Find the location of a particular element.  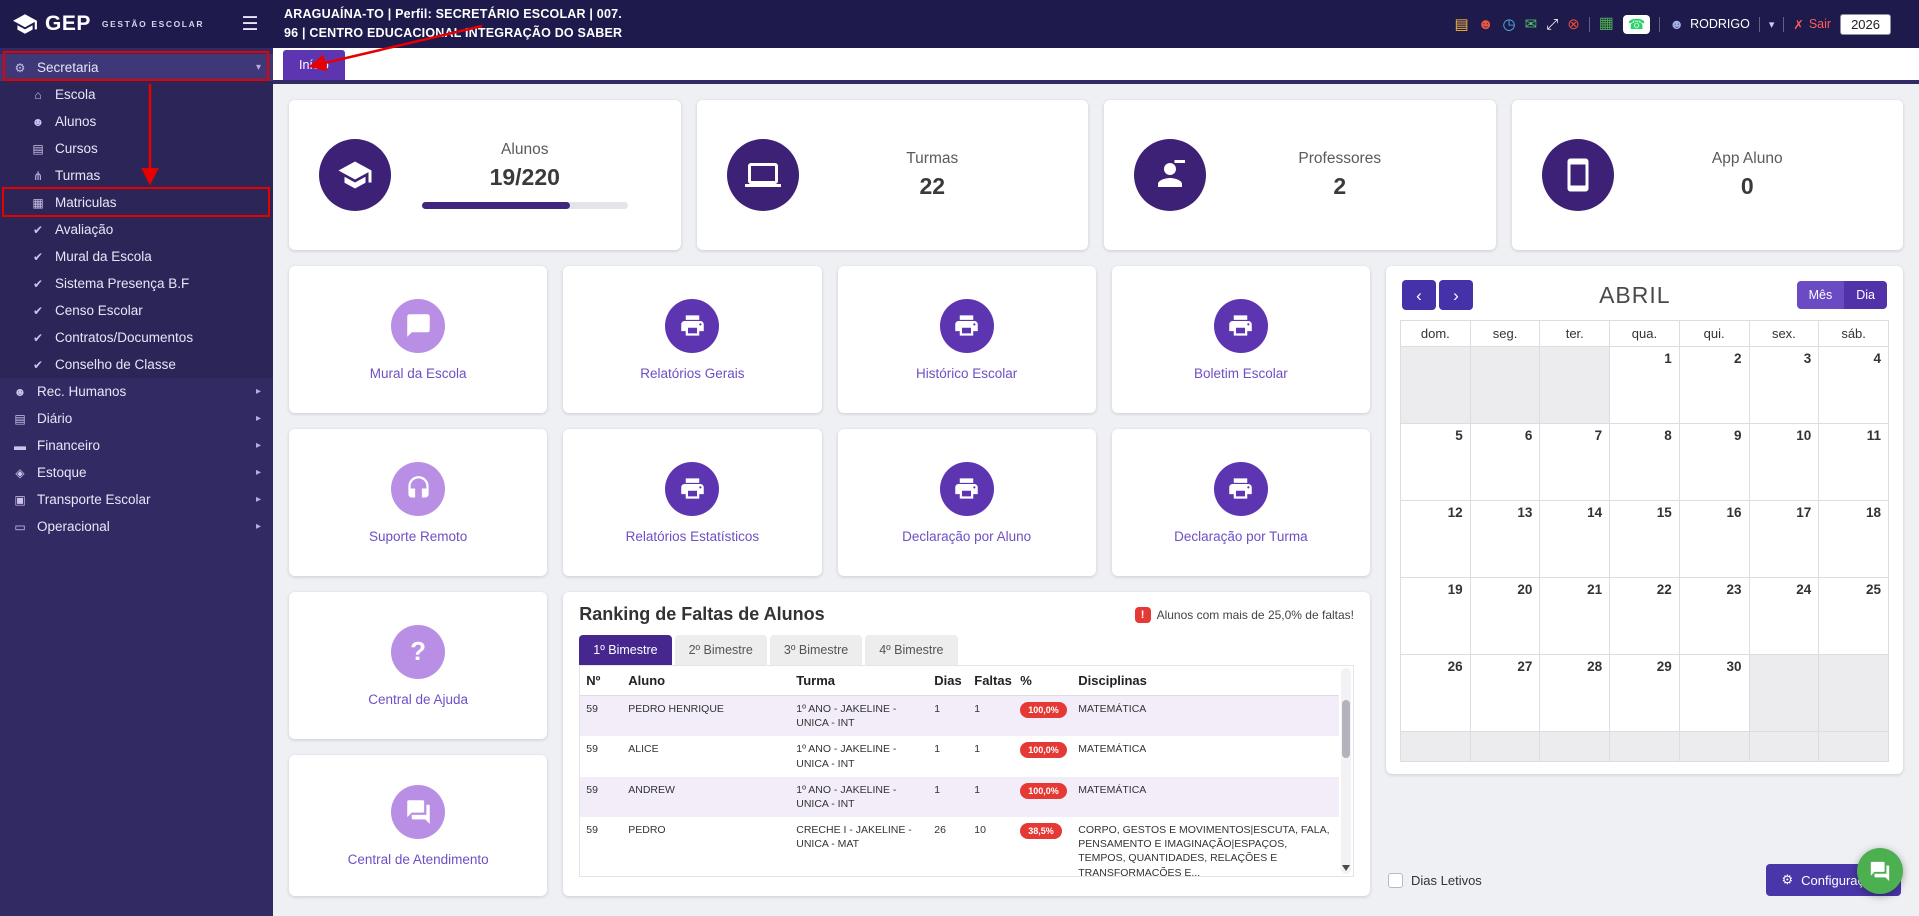

sidebar-item-conselho-de-classe: ✔ Conselho de Classe is located at coordinates (136, 364).